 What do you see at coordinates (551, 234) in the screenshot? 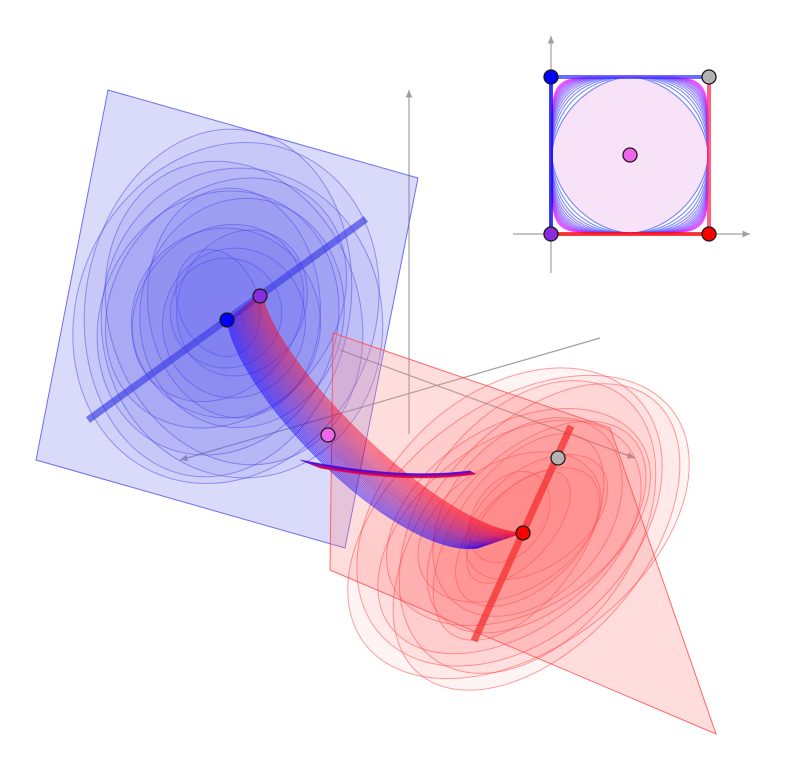
I see `inset-point-bottom-left` at bounding box center [551, 234].